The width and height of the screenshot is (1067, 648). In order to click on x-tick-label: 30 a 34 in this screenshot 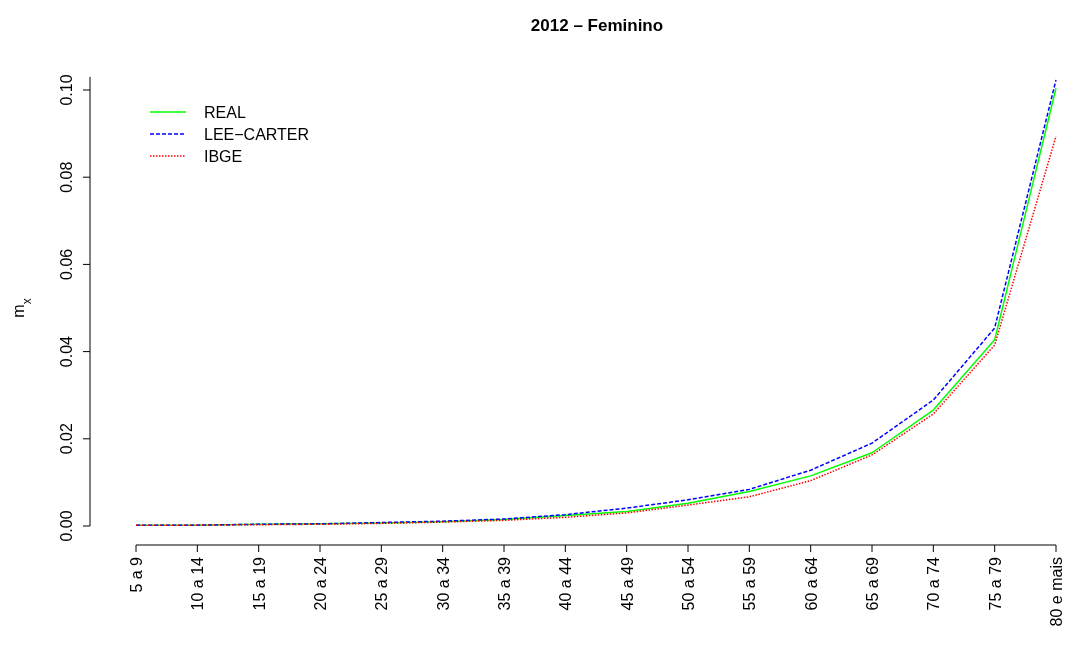, I will do `click(443, 583)`.